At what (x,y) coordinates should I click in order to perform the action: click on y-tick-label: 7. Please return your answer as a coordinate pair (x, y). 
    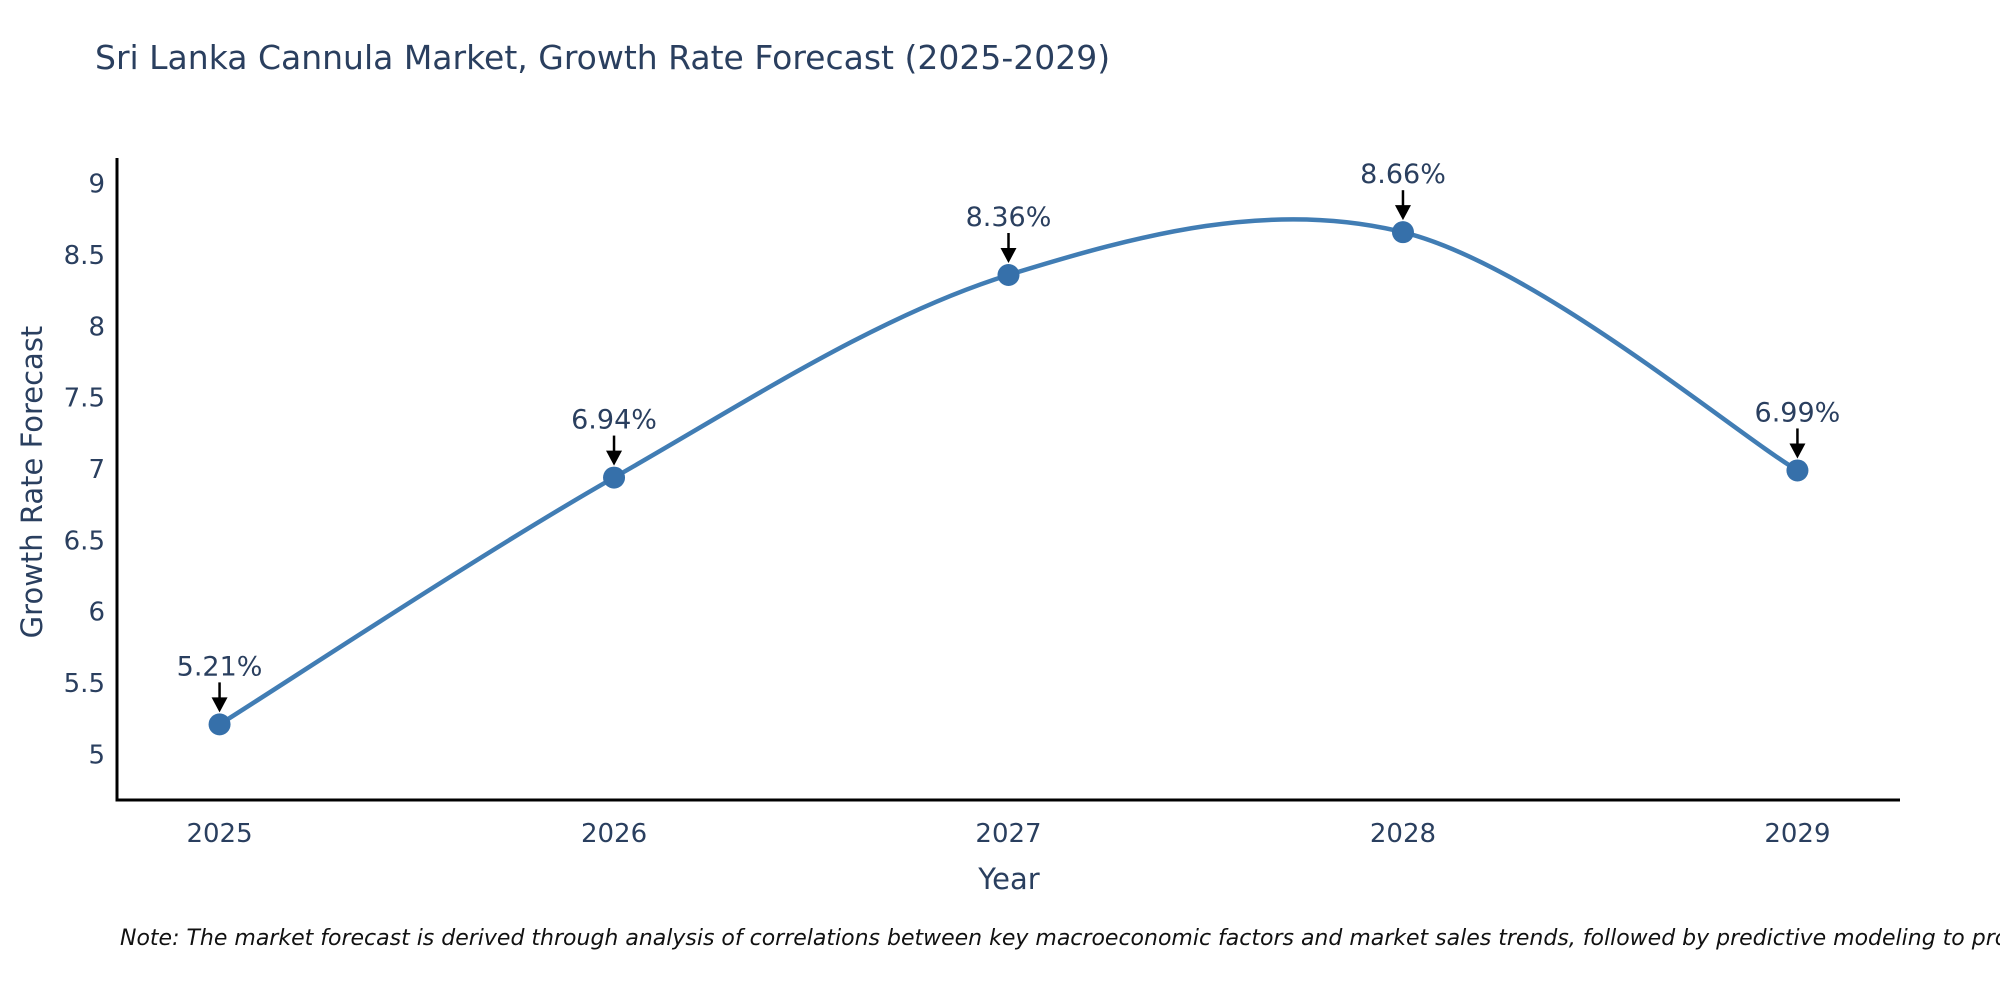
    Looking at the image, I should click on (96, 470).